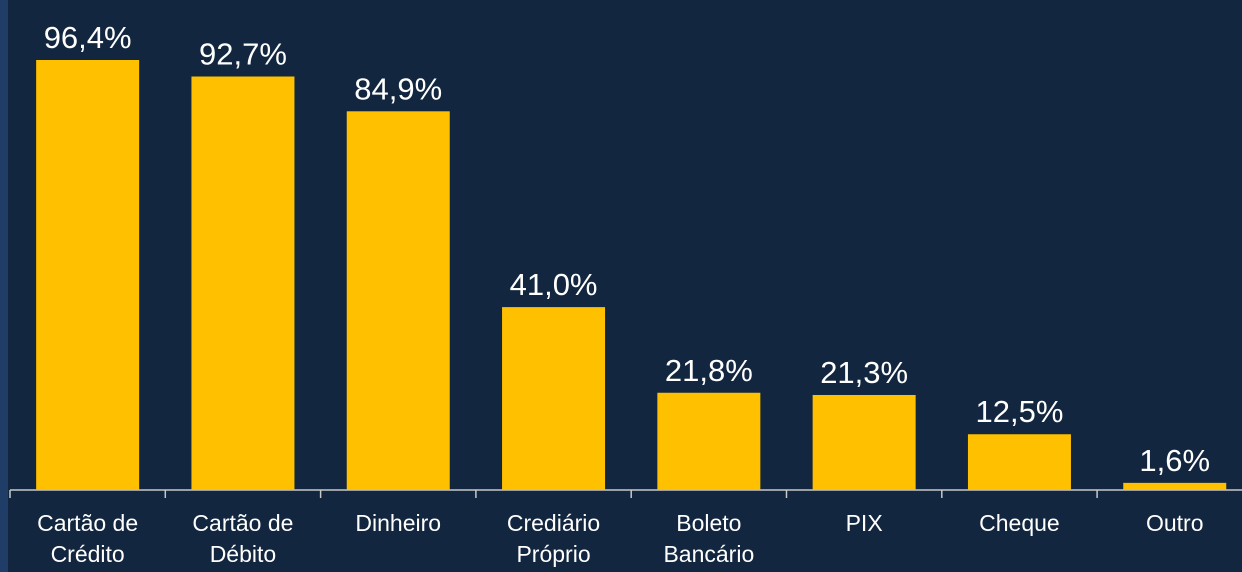 The image size is (1242, 572). What do you see at coordinates (88, 538) in the screenshot?
I see `x-tick-label: Cartão de Crédito` at bounding box center [88, 538].